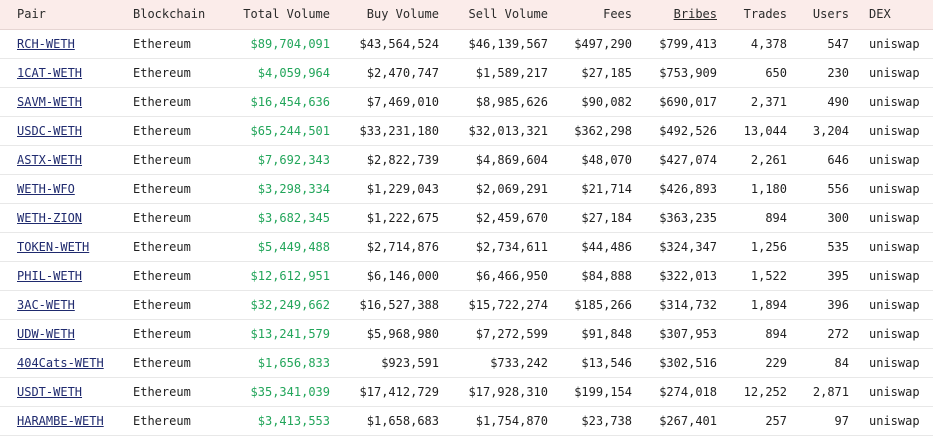 This screenshot has width=933, height=436. What do you see at coordinates (688, 420) in the screenshot?
I see `bribes-cell: $267,401` at bounding box center [688, 420].